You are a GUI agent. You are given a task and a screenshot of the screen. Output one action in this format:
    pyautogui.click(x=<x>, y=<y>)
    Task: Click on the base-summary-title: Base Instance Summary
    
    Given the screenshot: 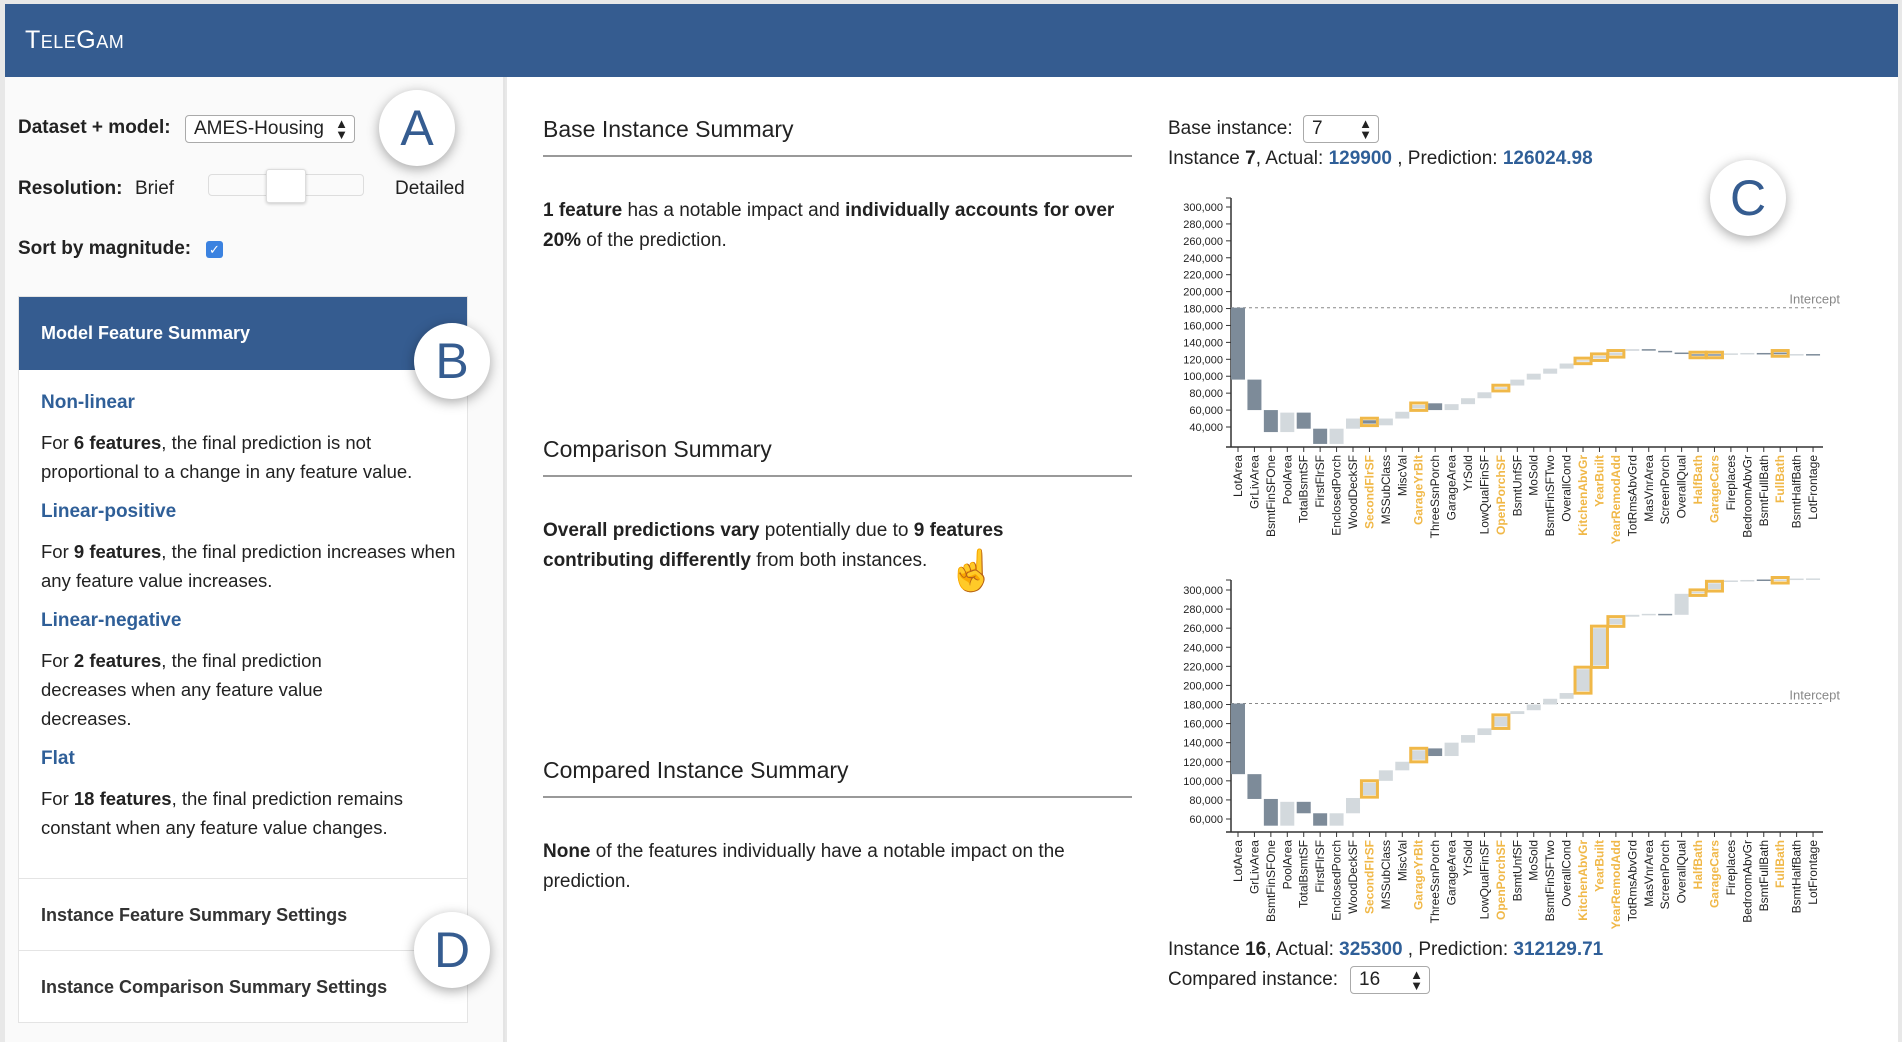 What is the action you would take?
    pyautogui.click(x=668, y=129)
    